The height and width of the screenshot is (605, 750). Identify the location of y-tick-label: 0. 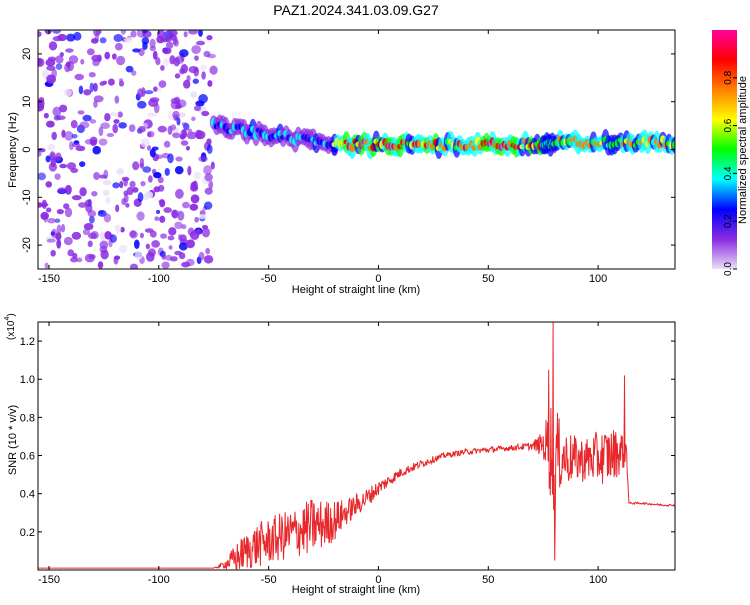
(27, 149).